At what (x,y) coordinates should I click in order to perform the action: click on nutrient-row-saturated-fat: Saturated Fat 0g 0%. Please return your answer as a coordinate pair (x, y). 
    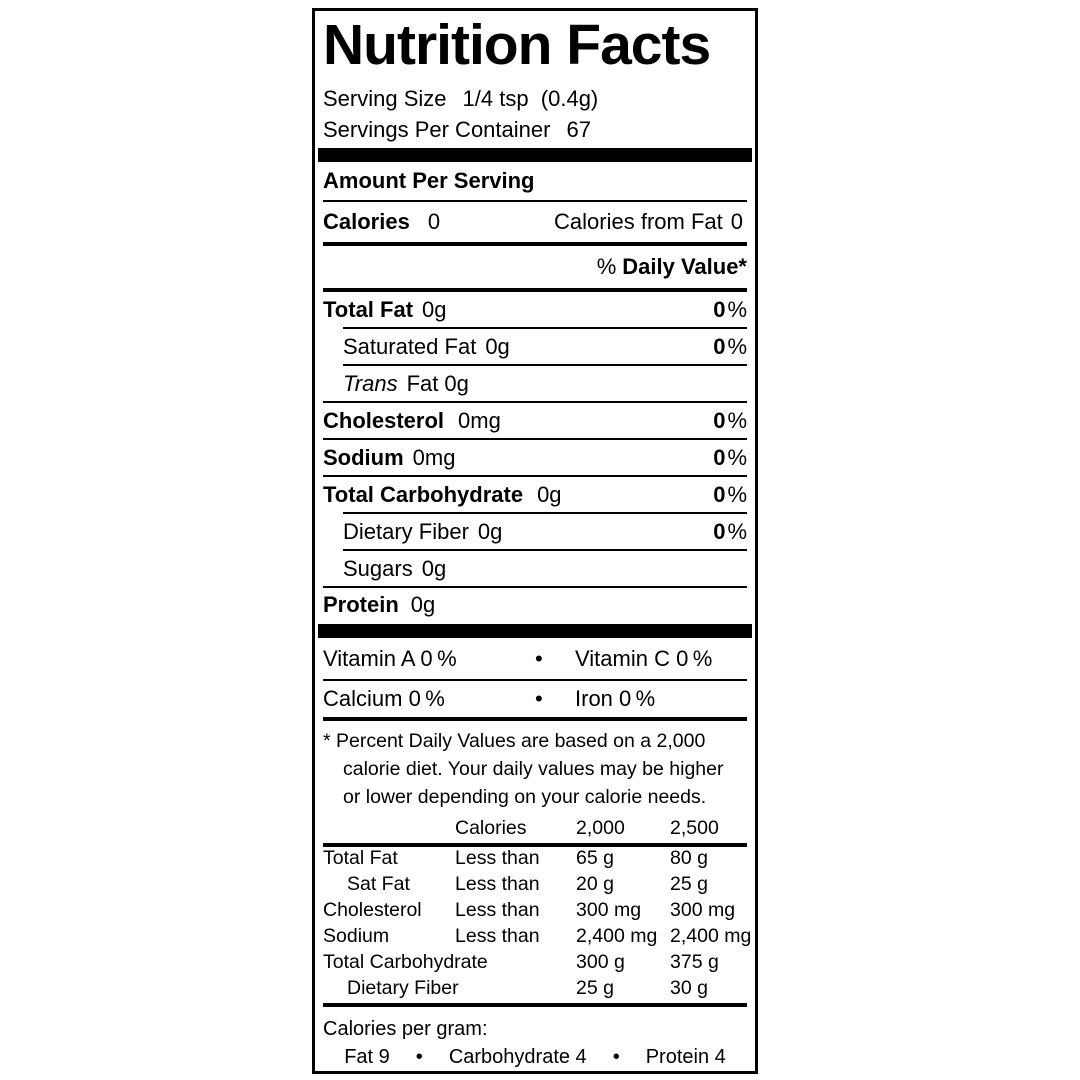
    Looking at the image, I should click on (535, 346).